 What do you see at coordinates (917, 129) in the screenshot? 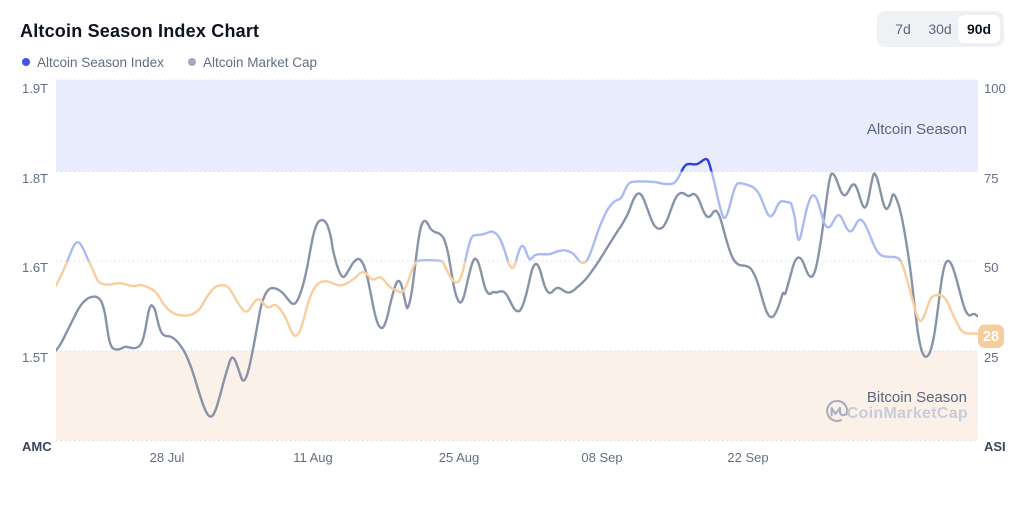
I see `svg-text: Altcoin Season` at bounding box center [917, 129].